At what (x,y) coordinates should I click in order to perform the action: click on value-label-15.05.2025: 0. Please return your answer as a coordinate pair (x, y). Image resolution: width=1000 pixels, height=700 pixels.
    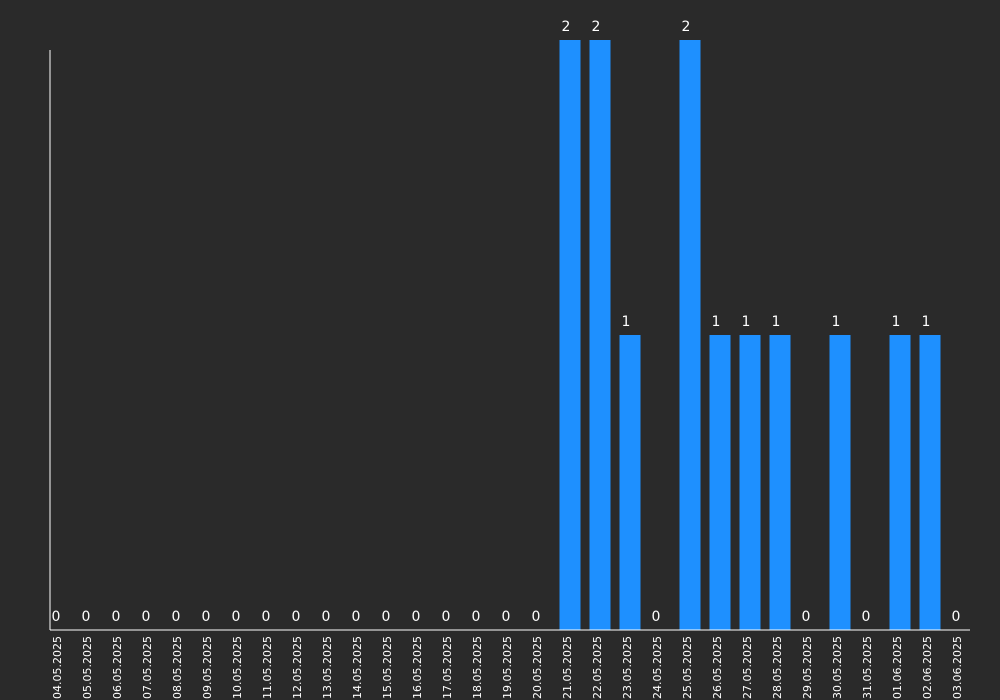
    Looking at the image, I should click on (386, 617).